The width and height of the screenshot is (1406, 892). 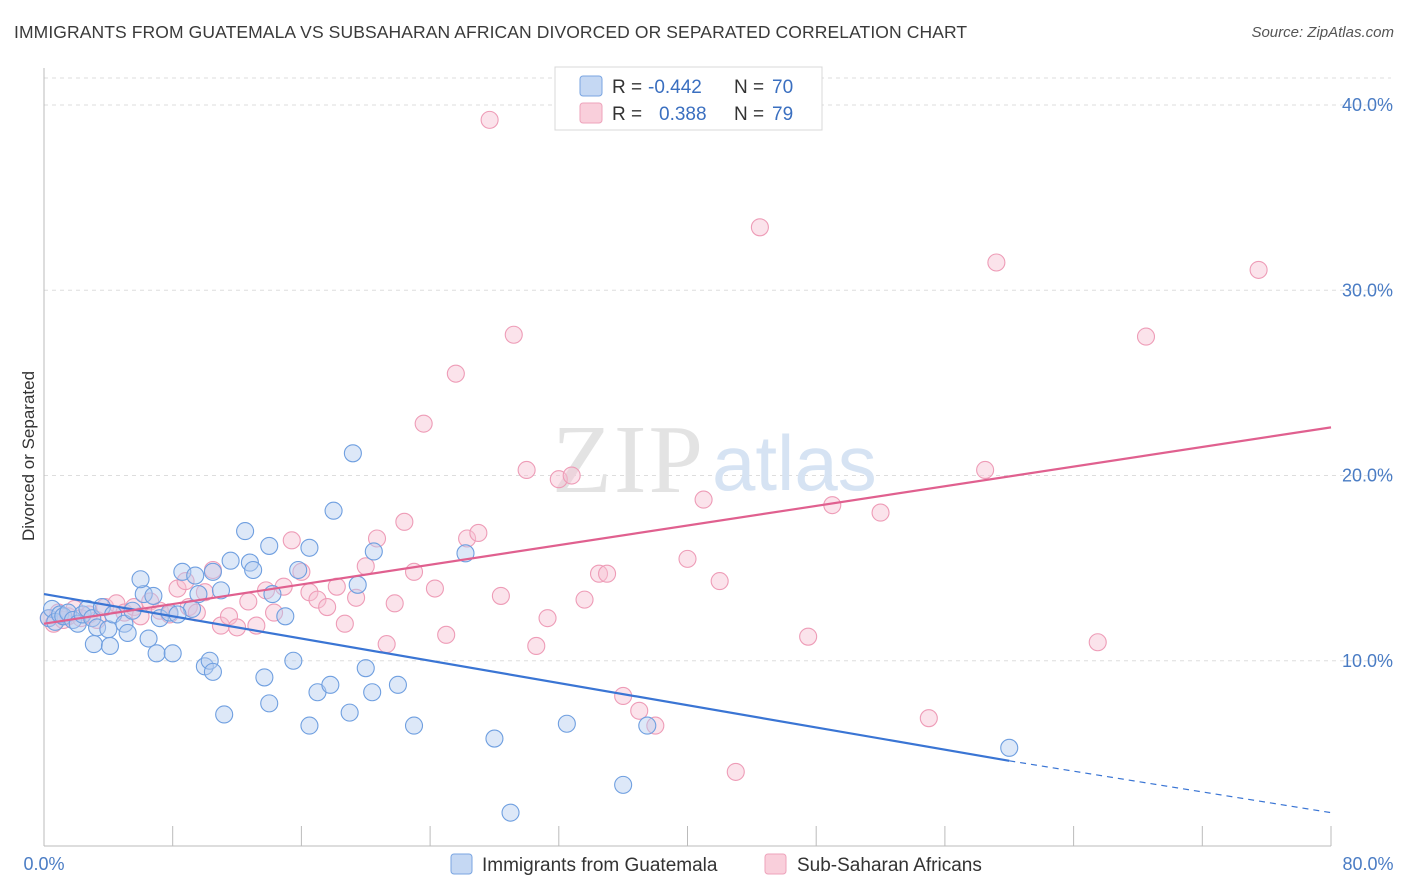 What do you see at coordinates (782, 114) in the screenshot?
I see `stats-n-value-2: 79` at bounding box center [782, 114].